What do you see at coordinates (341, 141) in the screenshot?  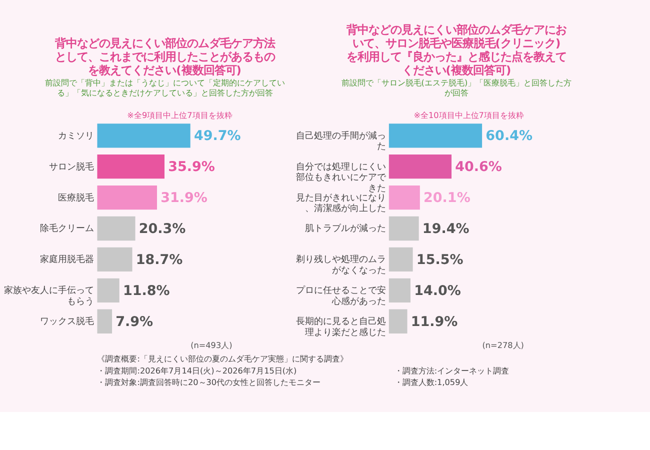 I see `y-tick-label: 自己処理の手間が減った` at bounding box center [341, 141].